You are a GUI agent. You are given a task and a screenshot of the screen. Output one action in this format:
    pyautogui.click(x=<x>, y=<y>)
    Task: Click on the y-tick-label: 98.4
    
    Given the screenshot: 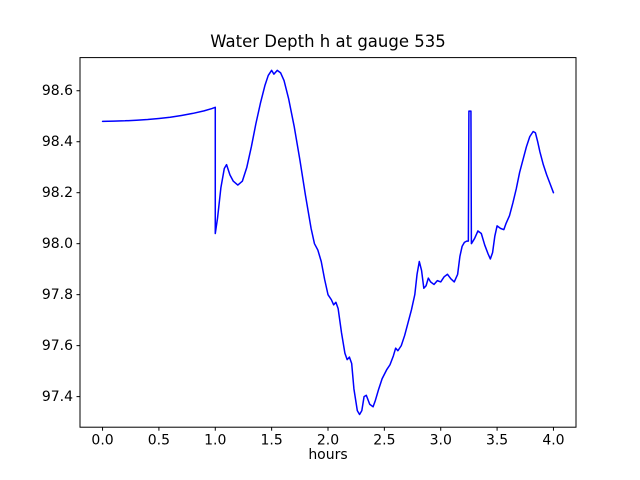 What is the action you would take?
    pyautogui.click(x=57, y=142)
    